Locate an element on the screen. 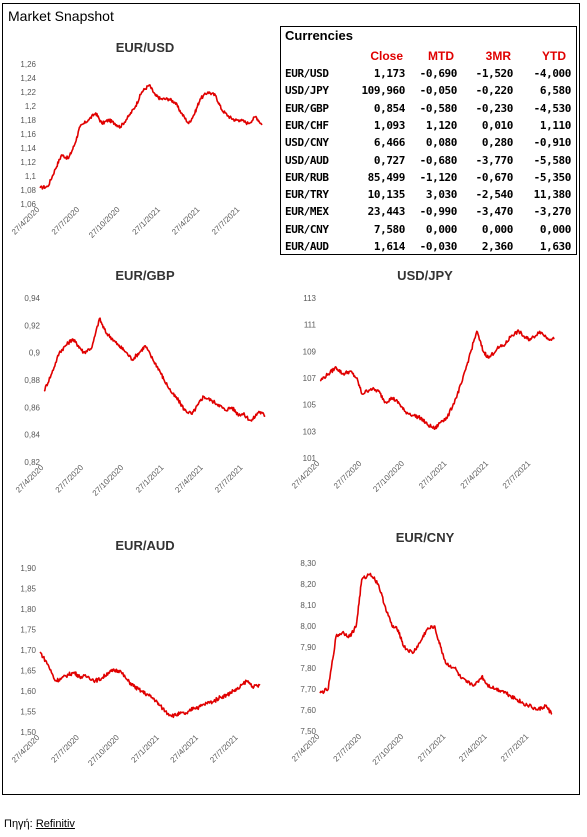 This screenshot has width=587, height=837. y-tick-label: 1,14 is located at coordinates (28, 148).